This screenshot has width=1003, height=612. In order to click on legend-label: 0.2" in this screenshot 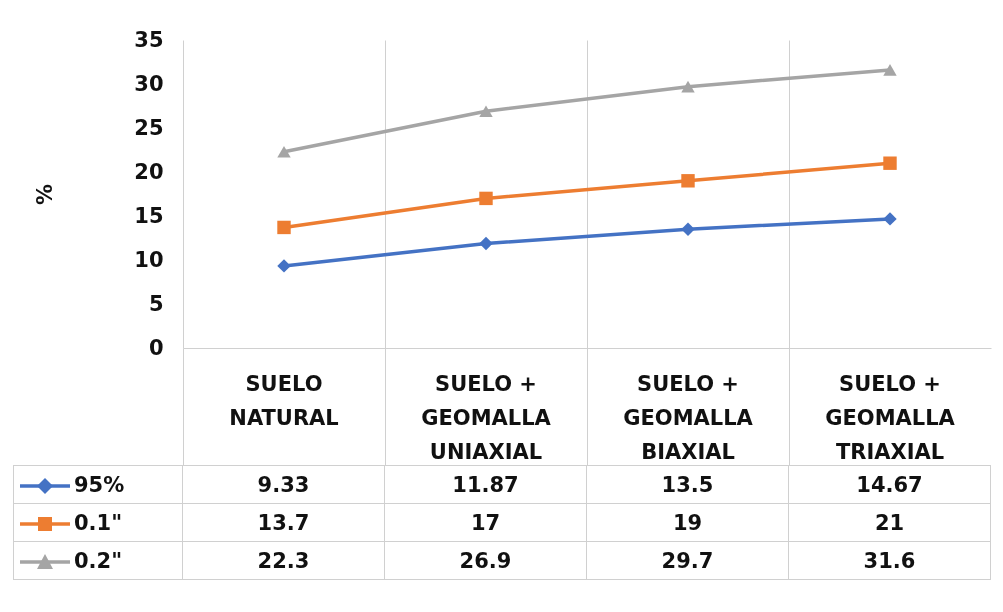, I will do `click(98, 560)`.